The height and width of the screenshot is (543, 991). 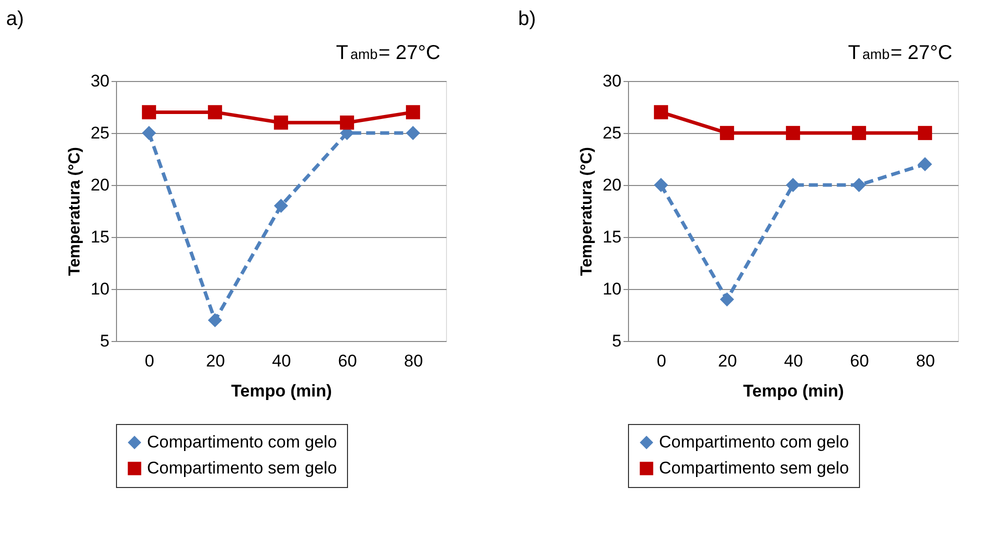 What do you see at coordinates (527, 19) in the screenshot?
I see `chart-title: b)` at bounding box center [527, 19].